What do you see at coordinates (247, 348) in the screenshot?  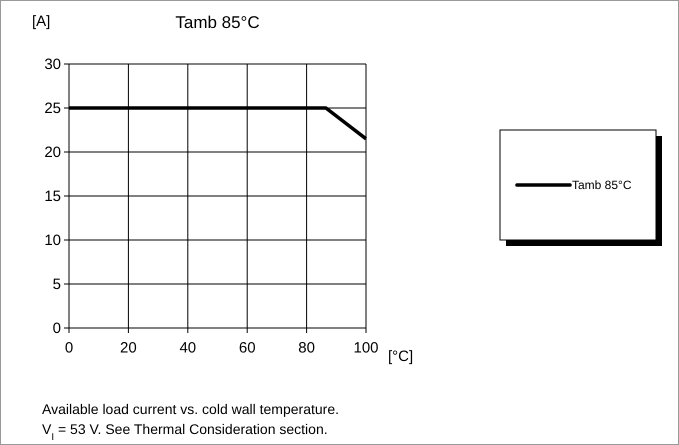 I see `x-tick-label: 60` at bounding box center [247, 348].